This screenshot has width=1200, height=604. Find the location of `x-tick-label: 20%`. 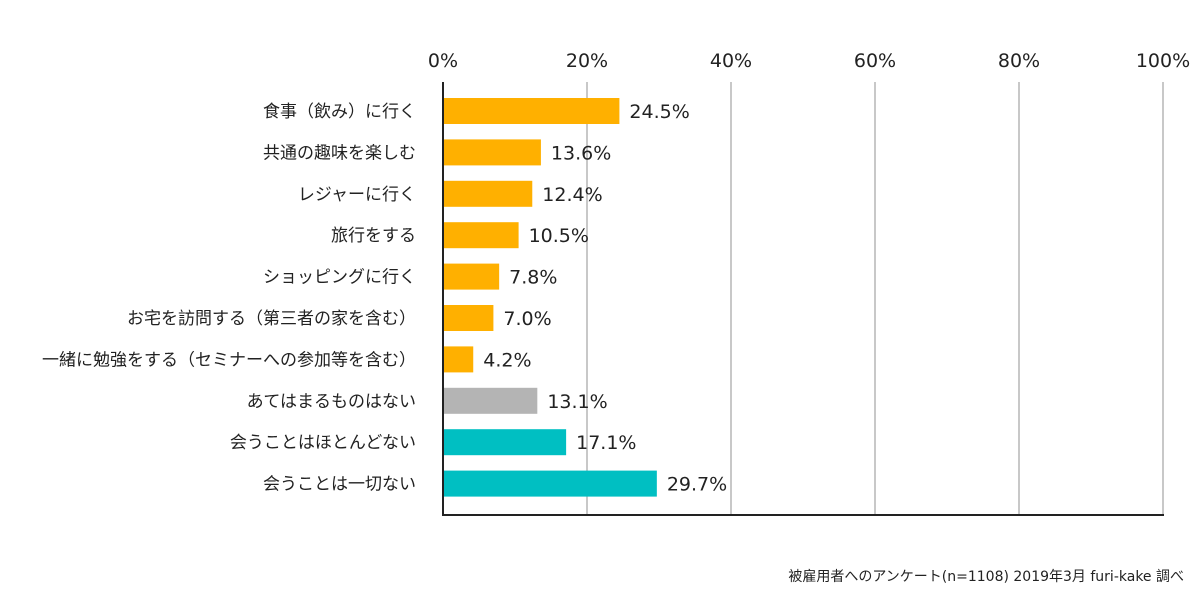

x-tick-label: 20% is located at coordinates (587, 61).